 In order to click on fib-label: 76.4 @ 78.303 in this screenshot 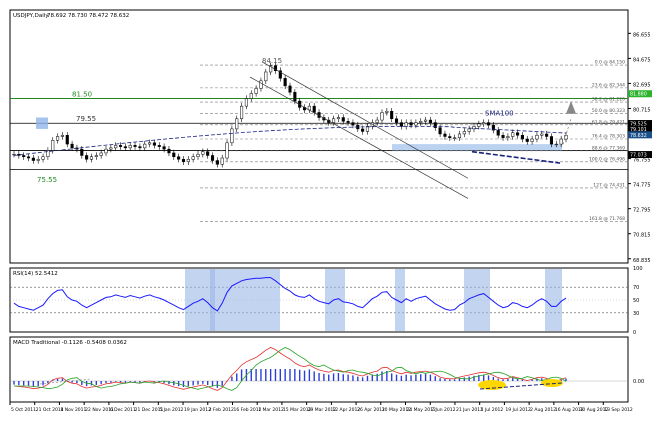, I will do `click(608, 136)`.